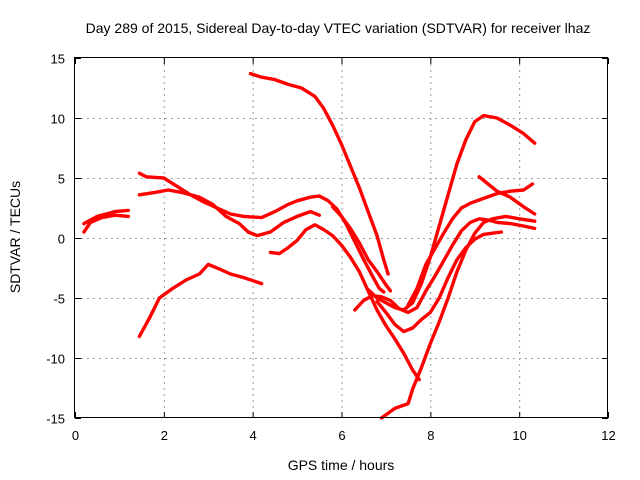 The image size is (640, 480). I want to click on series-pass-a, so click(106, 223).